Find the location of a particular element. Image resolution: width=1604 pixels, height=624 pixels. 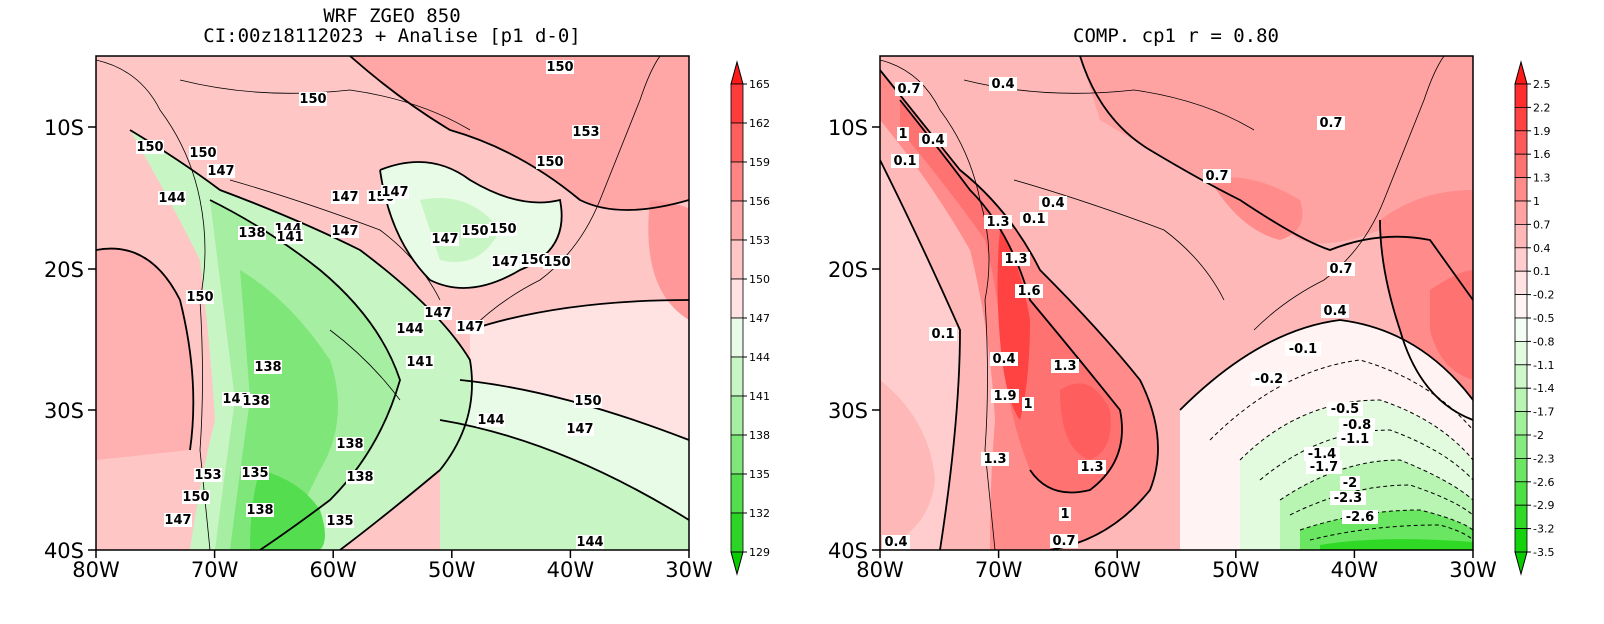

left-title-line2: CI:00z18112023 + Analise [p1 d-0] is located at coordinates (392, 36).